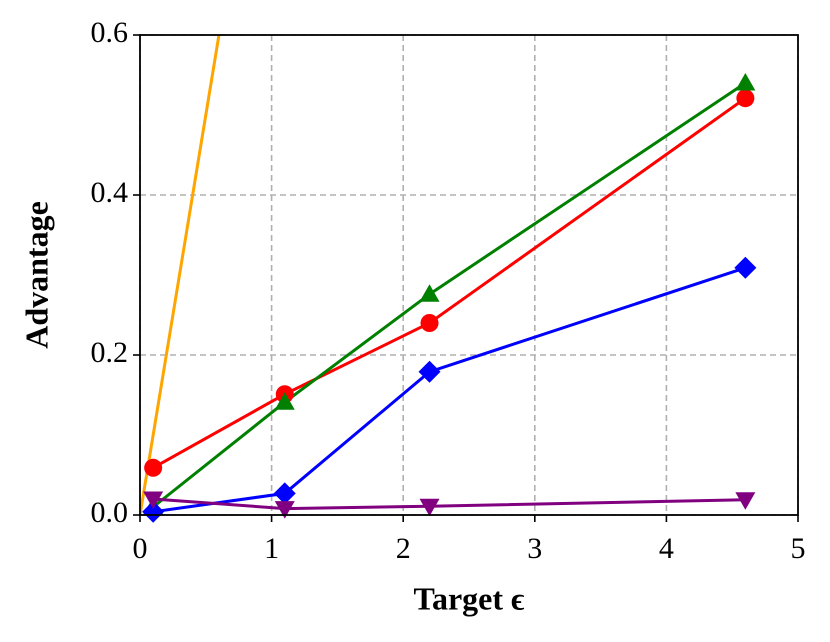 The image size is (830, 642). What do you see at coordinates (271, 548) in the screenshot?
I see `x-tick-label: 1` at bounding box center [271, 548].